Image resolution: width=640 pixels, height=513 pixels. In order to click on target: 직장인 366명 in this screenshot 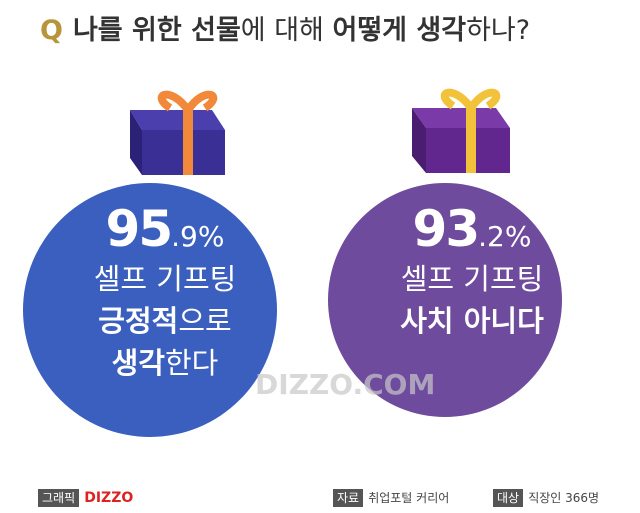, I will do `click(564, 498)`.